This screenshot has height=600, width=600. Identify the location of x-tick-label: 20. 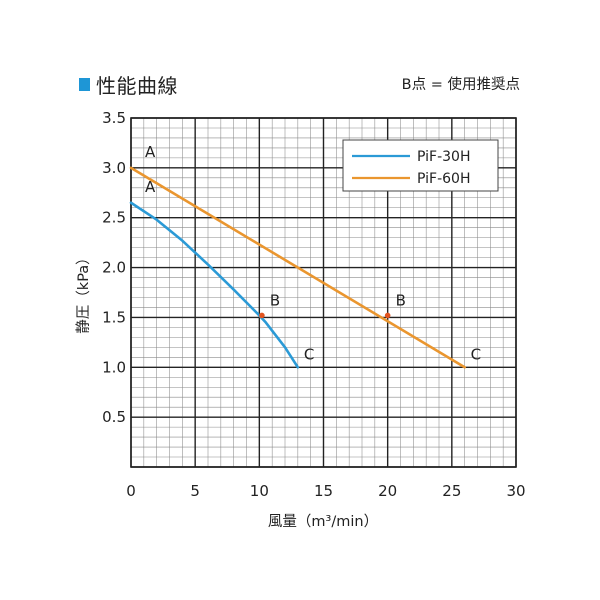
(387, 491).